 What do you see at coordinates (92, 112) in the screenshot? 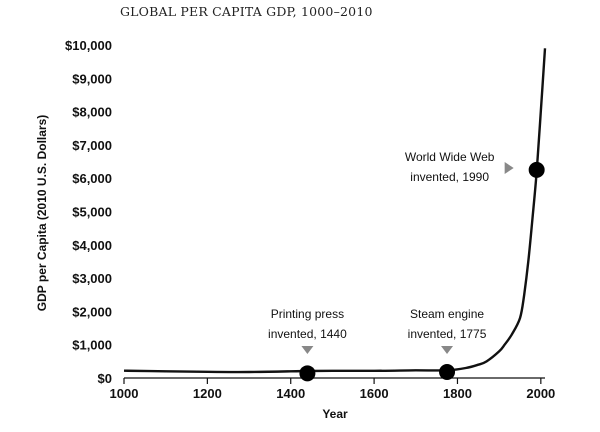
I see `y-tick-label: $8,000` at bounding box center [92, 112].